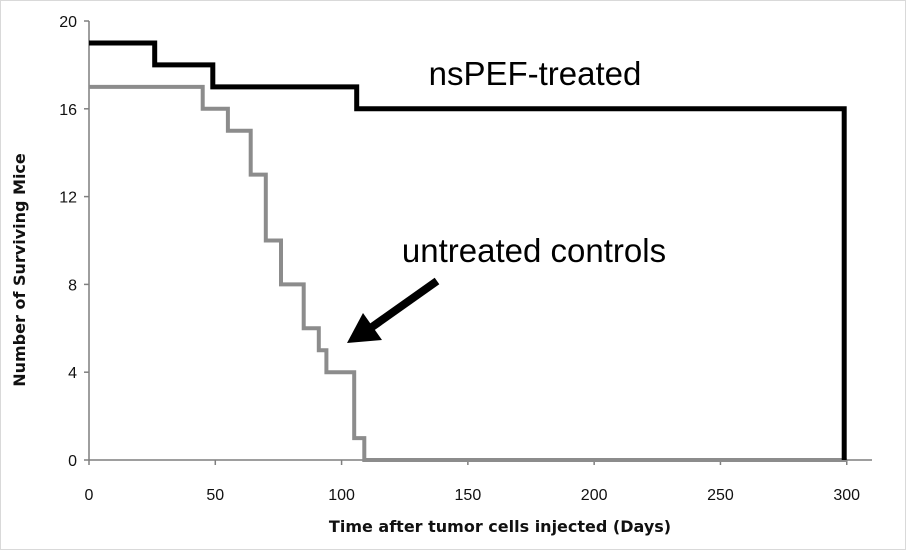  What do you see at coordinates (72, 461) in the screenshot?
I see `y-tick-label: 0` at bounding box center [72, 461].